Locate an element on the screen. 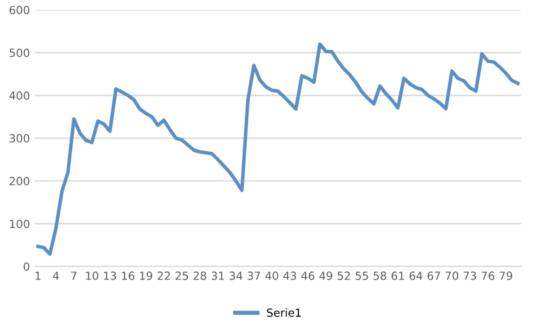 The width and height of the screenshot is (537, 329). y-tick-label: 200 is located at coordinates (20, 181).